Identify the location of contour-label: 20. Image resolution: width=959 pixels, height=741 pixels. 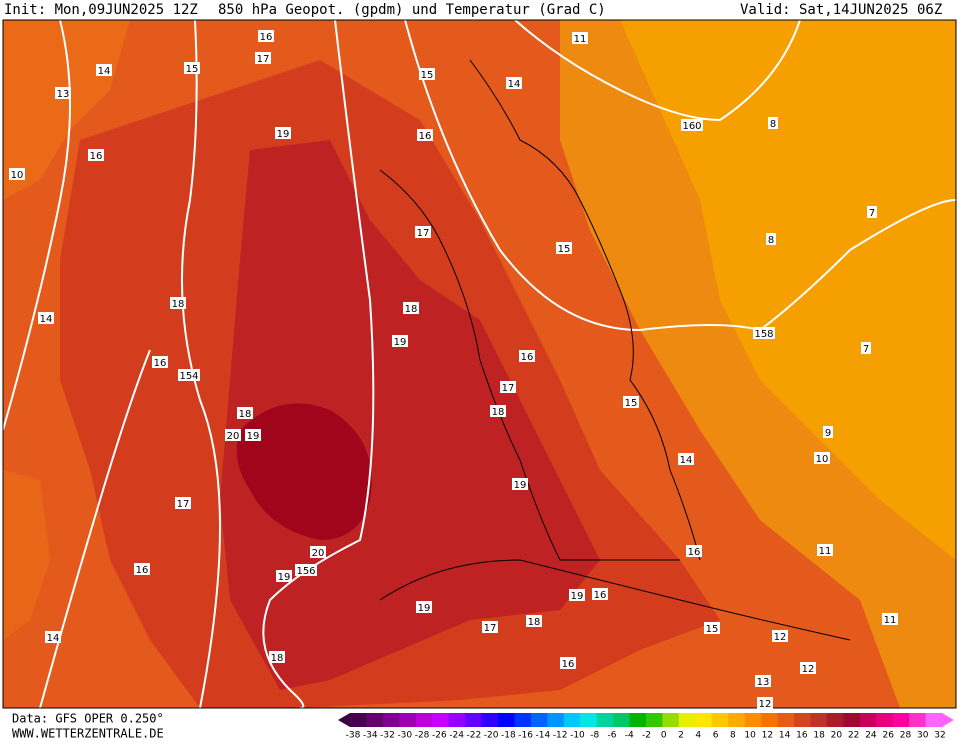
(233, 436).